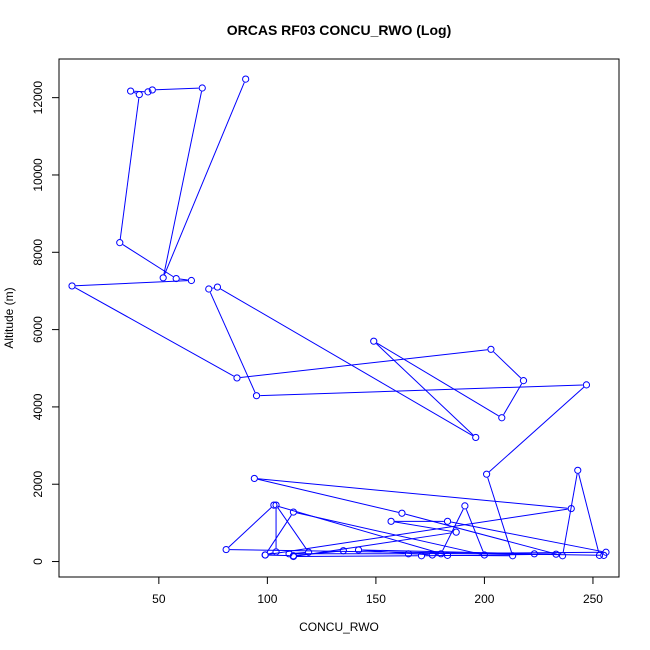 This screenshot has width=650, height=650. I want to click on y-axis: 0 2000 4000 6000 8000 10000 12000, so click(45, 323).